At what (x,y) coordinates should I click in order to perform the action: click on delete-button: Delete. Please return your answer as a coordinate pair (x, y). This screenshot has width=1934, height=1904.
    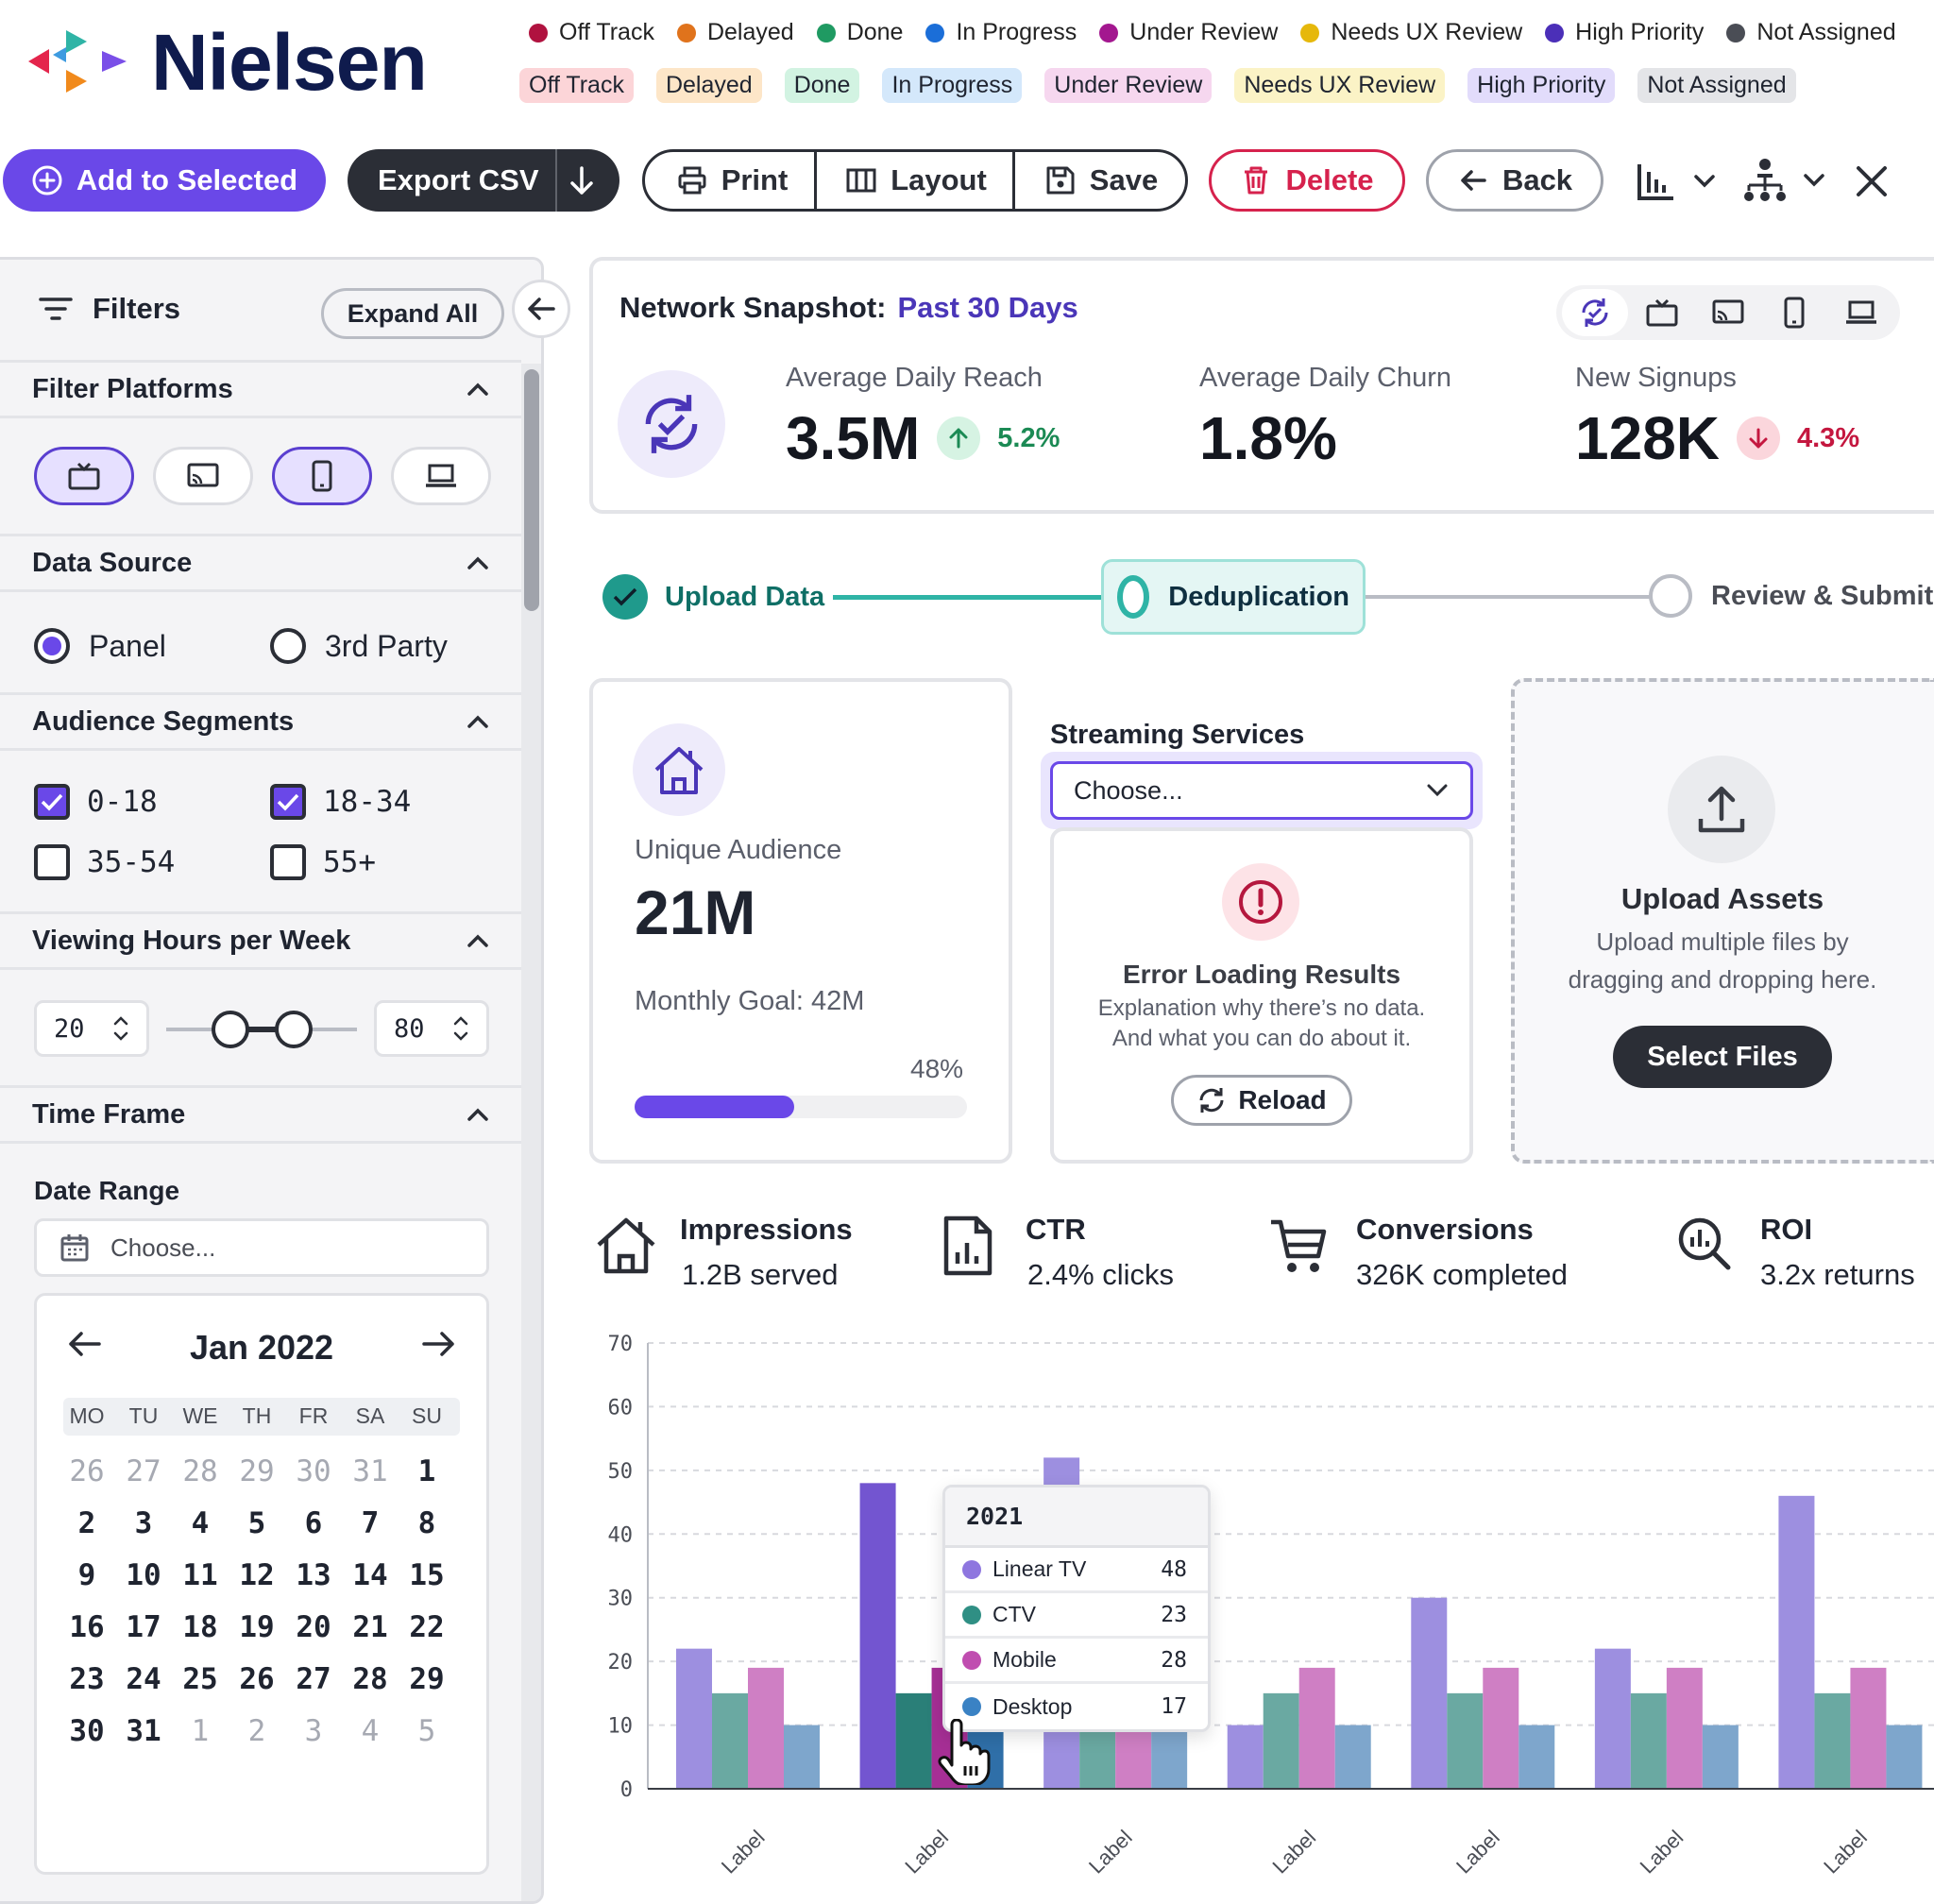
    Looking at the image, I should click on (1307, 180).